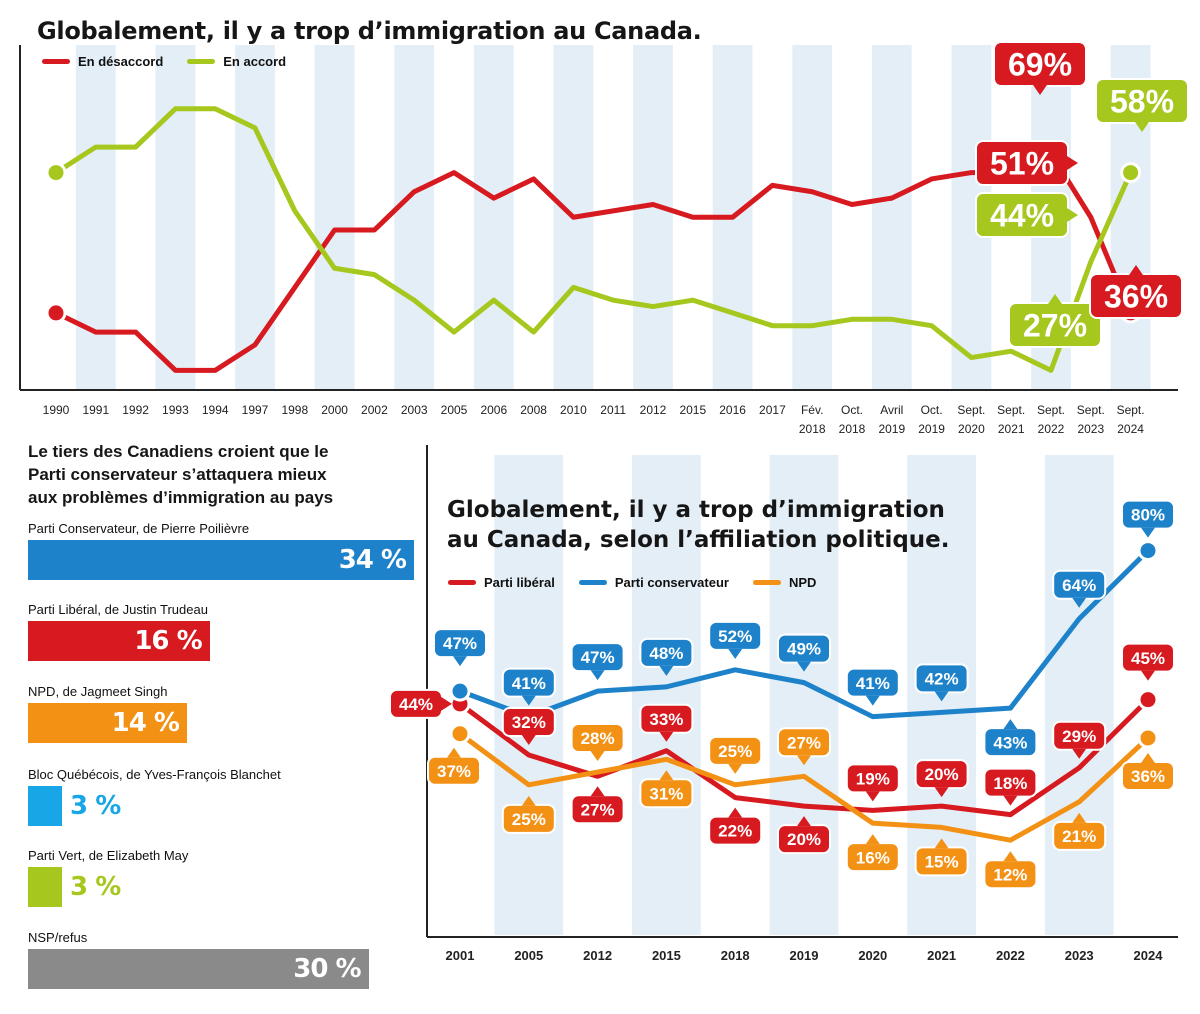  I want to click on bottom-callout-1-8-text: 43%, so click(1010, 742).